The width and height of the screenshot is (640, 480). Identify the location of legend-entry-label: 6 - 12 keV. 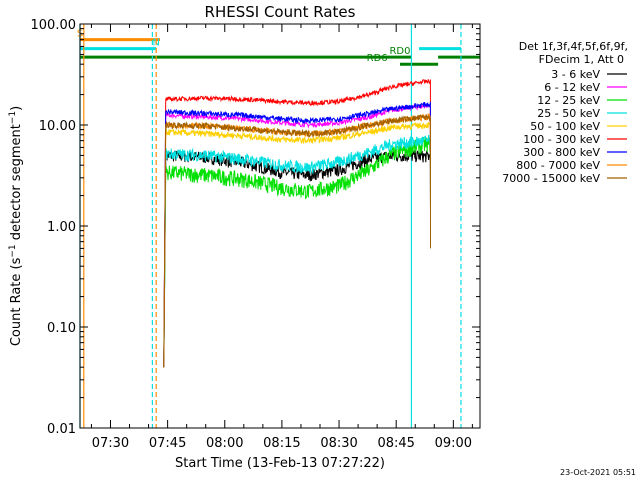
(572, 87).